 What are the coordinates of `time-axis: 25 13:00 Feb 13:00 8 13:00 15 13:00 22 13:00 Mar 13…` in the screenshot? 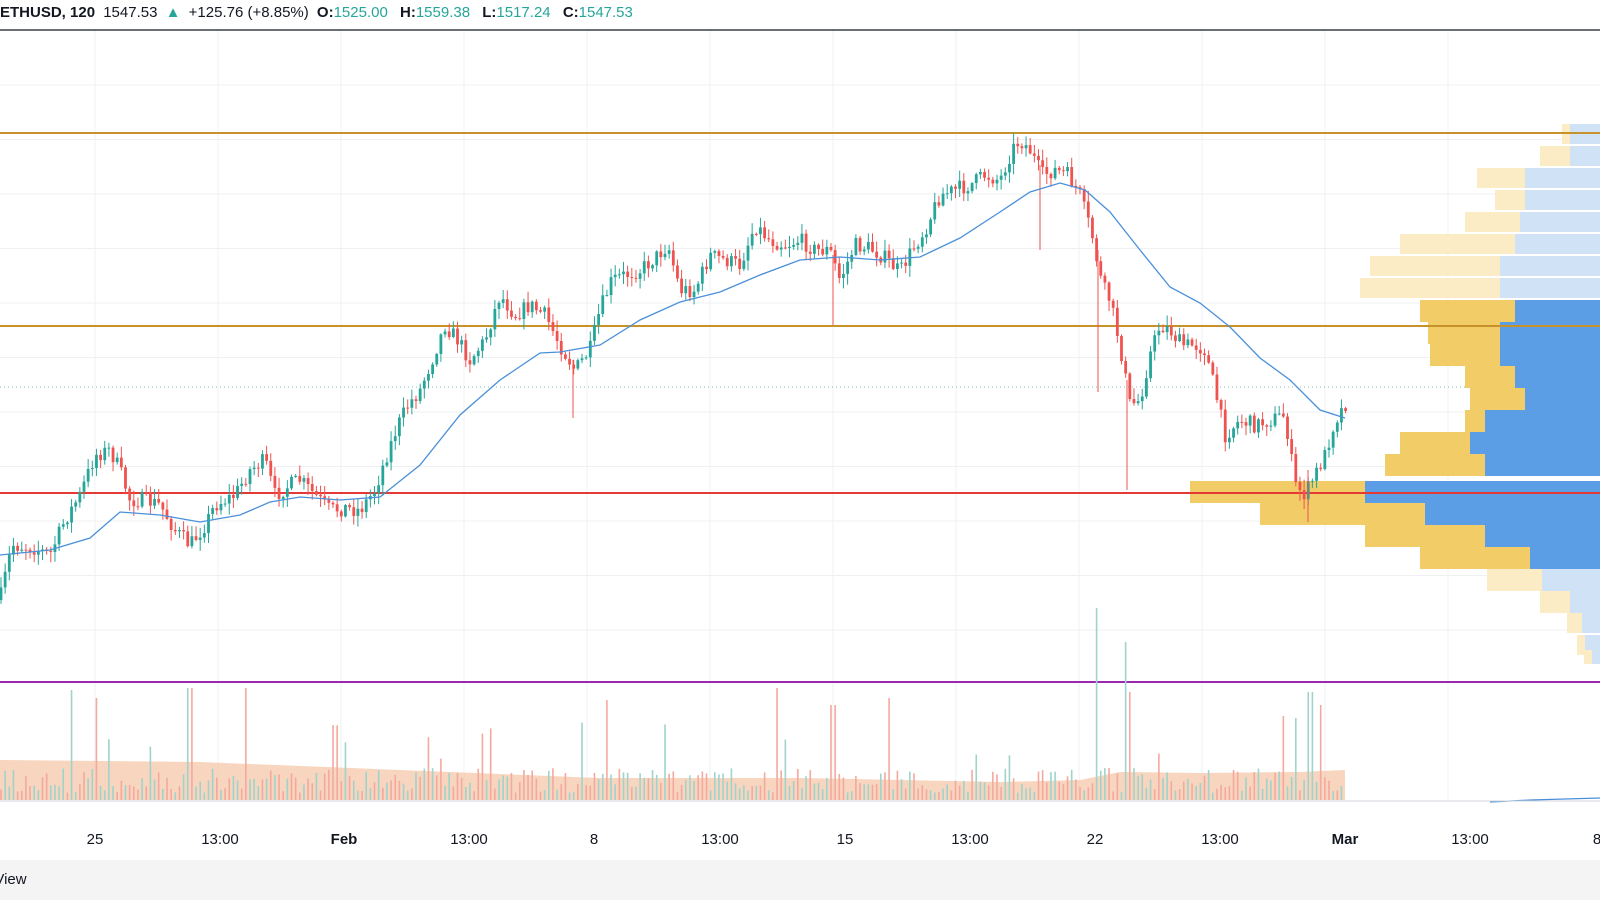 It's located at (800, 824).